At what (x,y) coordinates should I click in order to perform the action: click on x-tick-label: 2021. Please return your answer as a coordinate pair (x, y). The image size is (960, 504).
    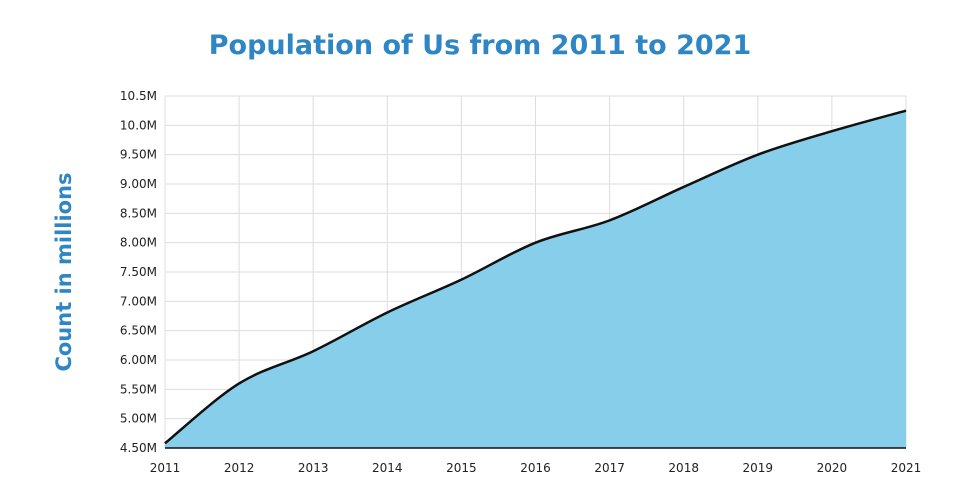
    Looking at the image, I should click on (906, 468).